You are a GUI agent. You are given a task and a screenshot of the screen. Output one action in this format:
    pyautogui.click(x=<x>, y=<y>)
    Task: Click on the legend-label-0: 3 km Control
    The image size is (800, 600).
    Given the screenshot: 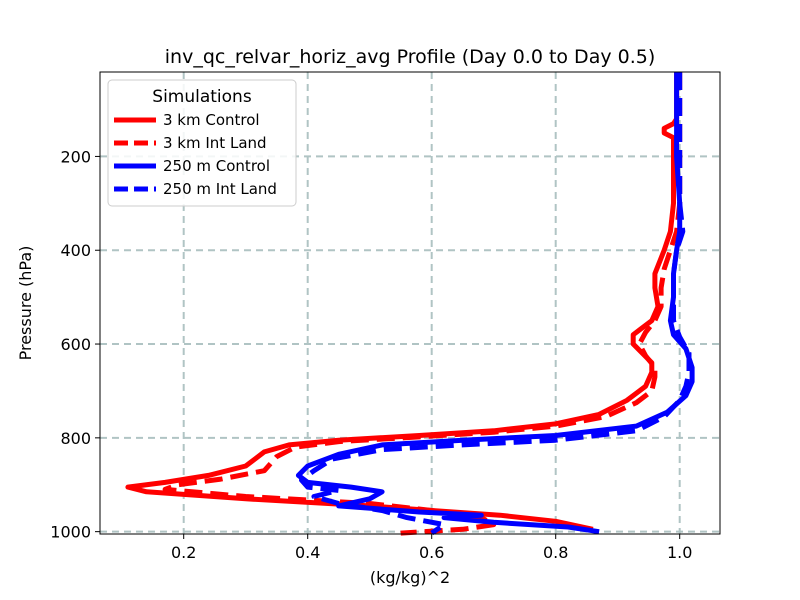 What is the action you would take?
    pyautogui.click(x=211, y=120)
    